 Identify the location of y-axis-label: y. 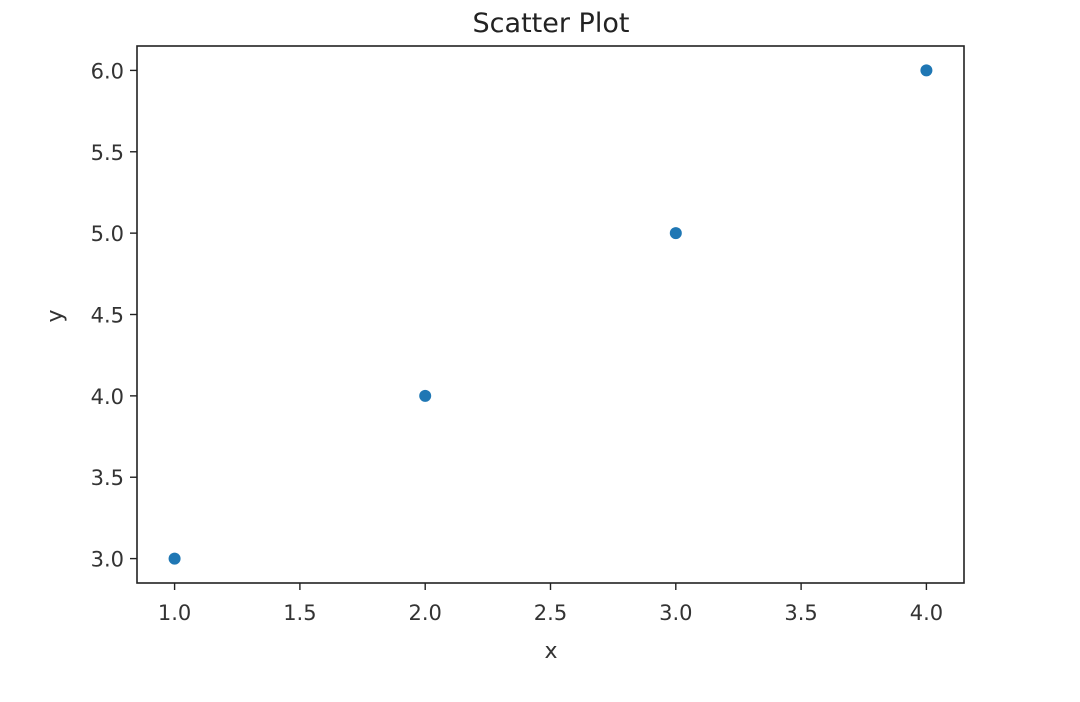
(55, 315).